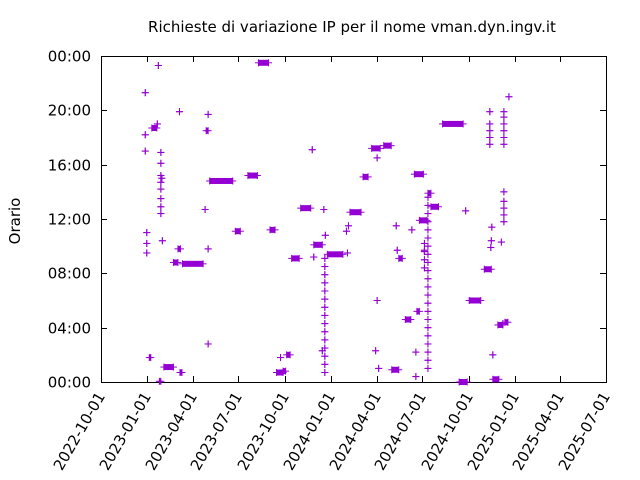 The width and height of the screenshot is (640, 480). Describe the element at coordinates (15, 221) in the screenshot. I see `y-axis-label: Orario` at that location.